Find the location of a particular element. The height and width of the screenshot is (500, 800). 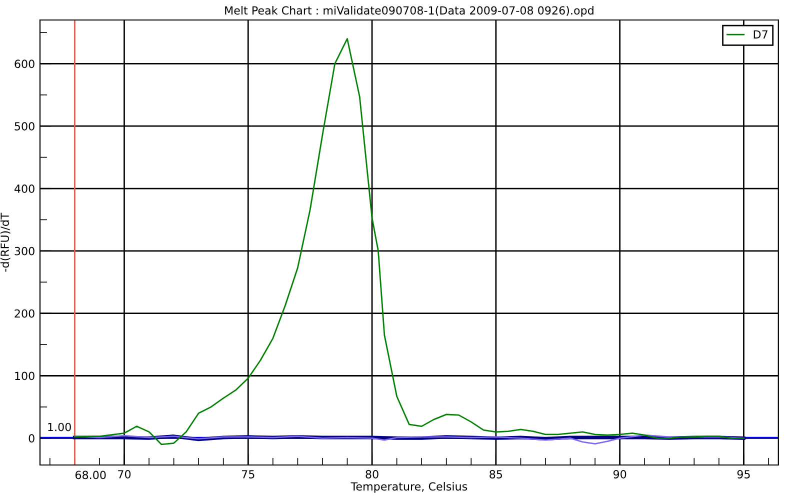

y-tick-label: 200 is located at coordinates (24, 313).